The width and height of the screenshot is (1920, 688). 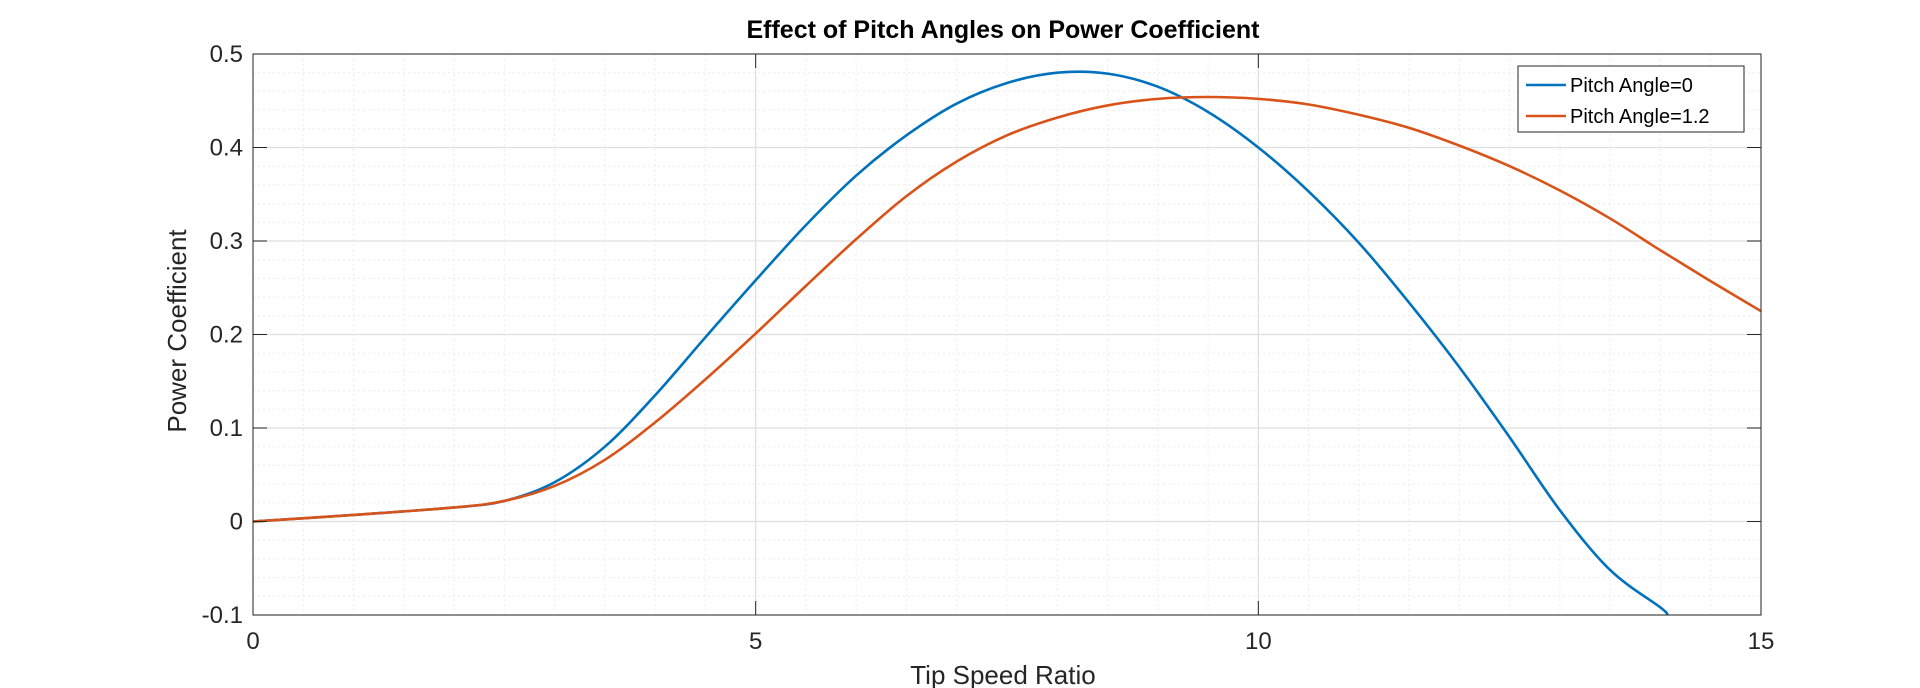 I want to click on y-tick-label: 0.1, so click(x=226, y=428).